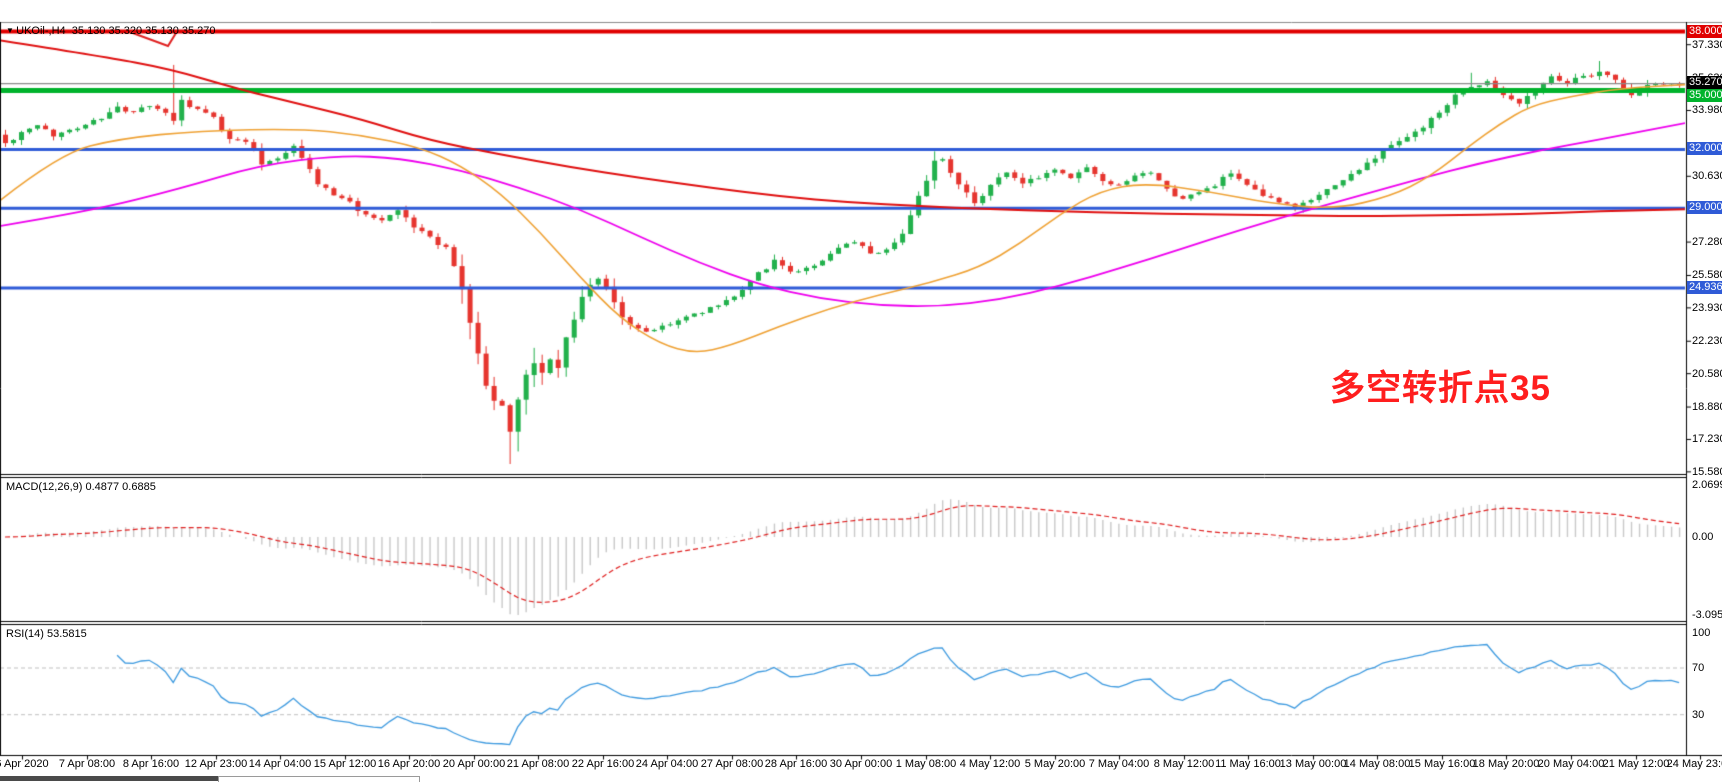 The width and height of the screenshot is (1722, 782). What do you see at coordinates (1707, 407) in the screenshot?
I see `price-tick-18.880: 18.880` at bounding box center [1707, 407].